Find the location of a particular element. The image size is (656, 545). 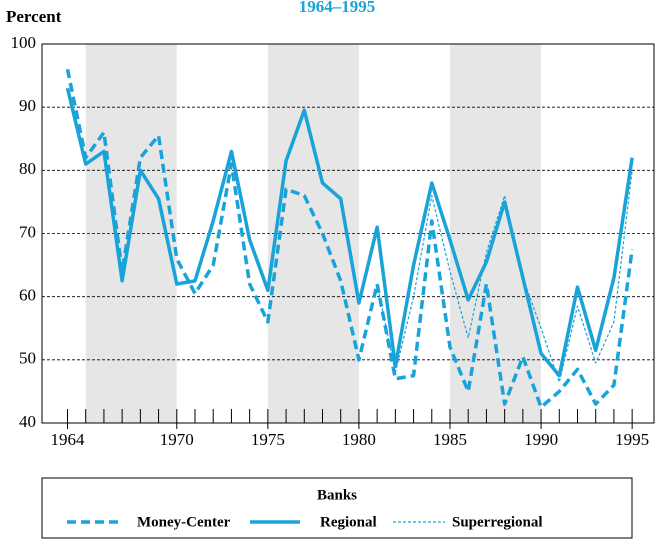

x-tick-label: 1980 is located at coordinates (359, 439).